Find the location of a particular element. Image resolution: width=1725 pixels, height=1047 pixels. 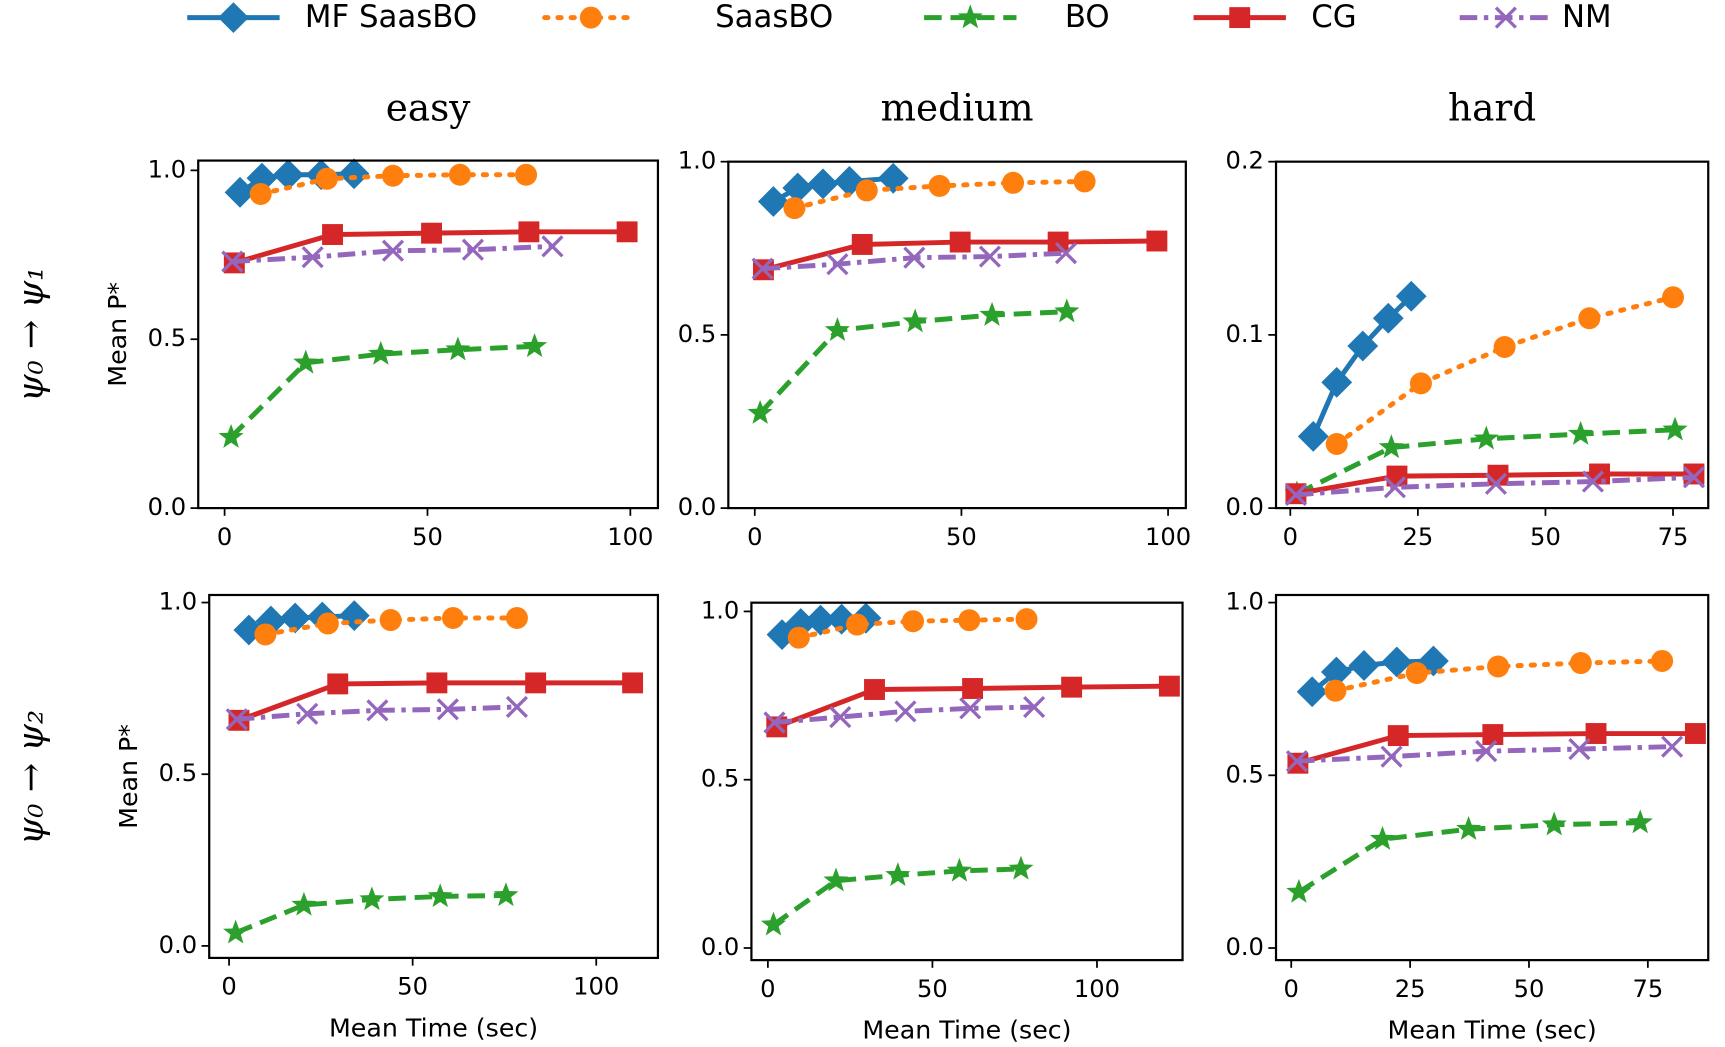

chart-title: hard is located at coordinates (1492, 108).